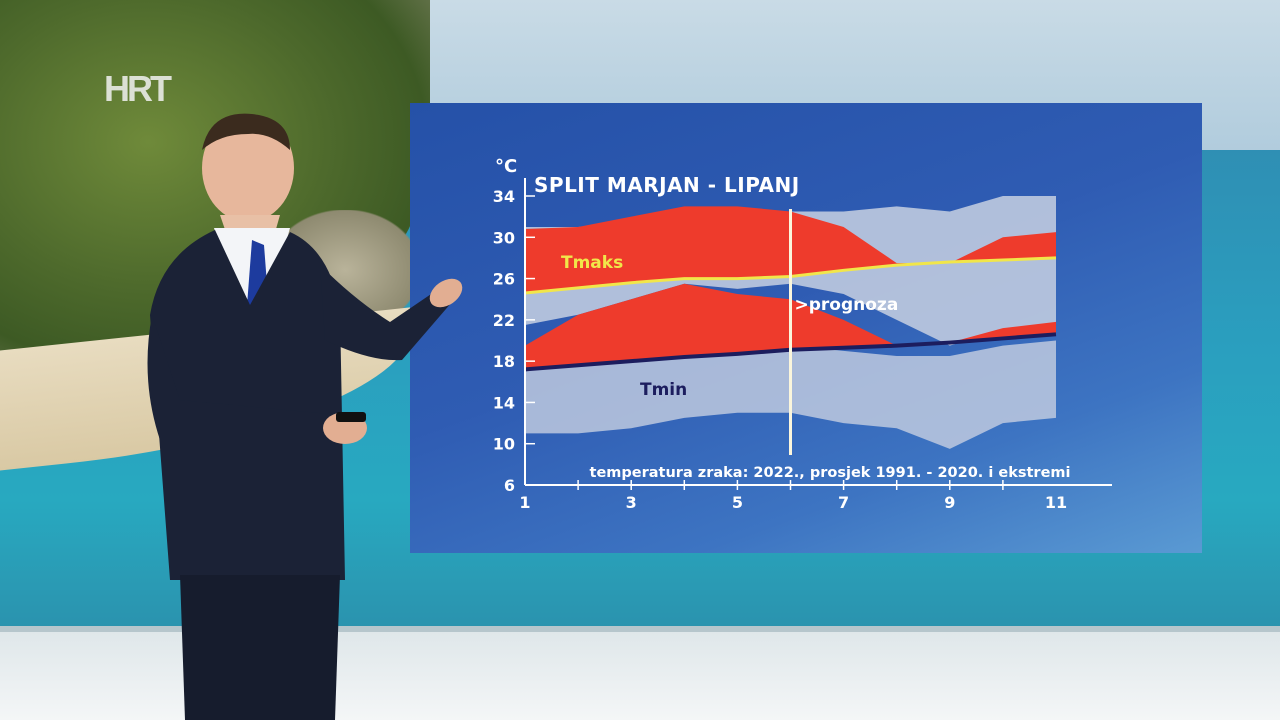 Image resolution: width=1280 pixels, height=720 pixels. I want to click on y-tick-label: 26, so click(504, 279).